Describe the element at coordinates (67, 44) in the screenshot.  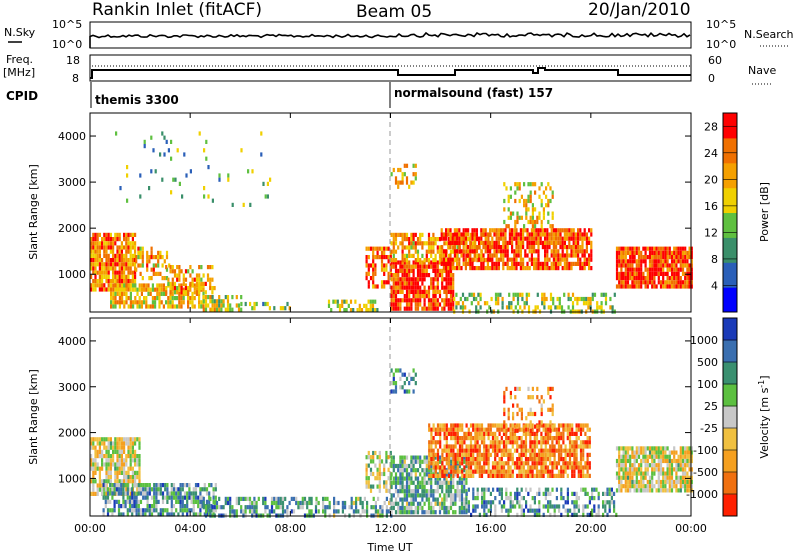
I see `nsky-tick-low: 10^0` at that location.